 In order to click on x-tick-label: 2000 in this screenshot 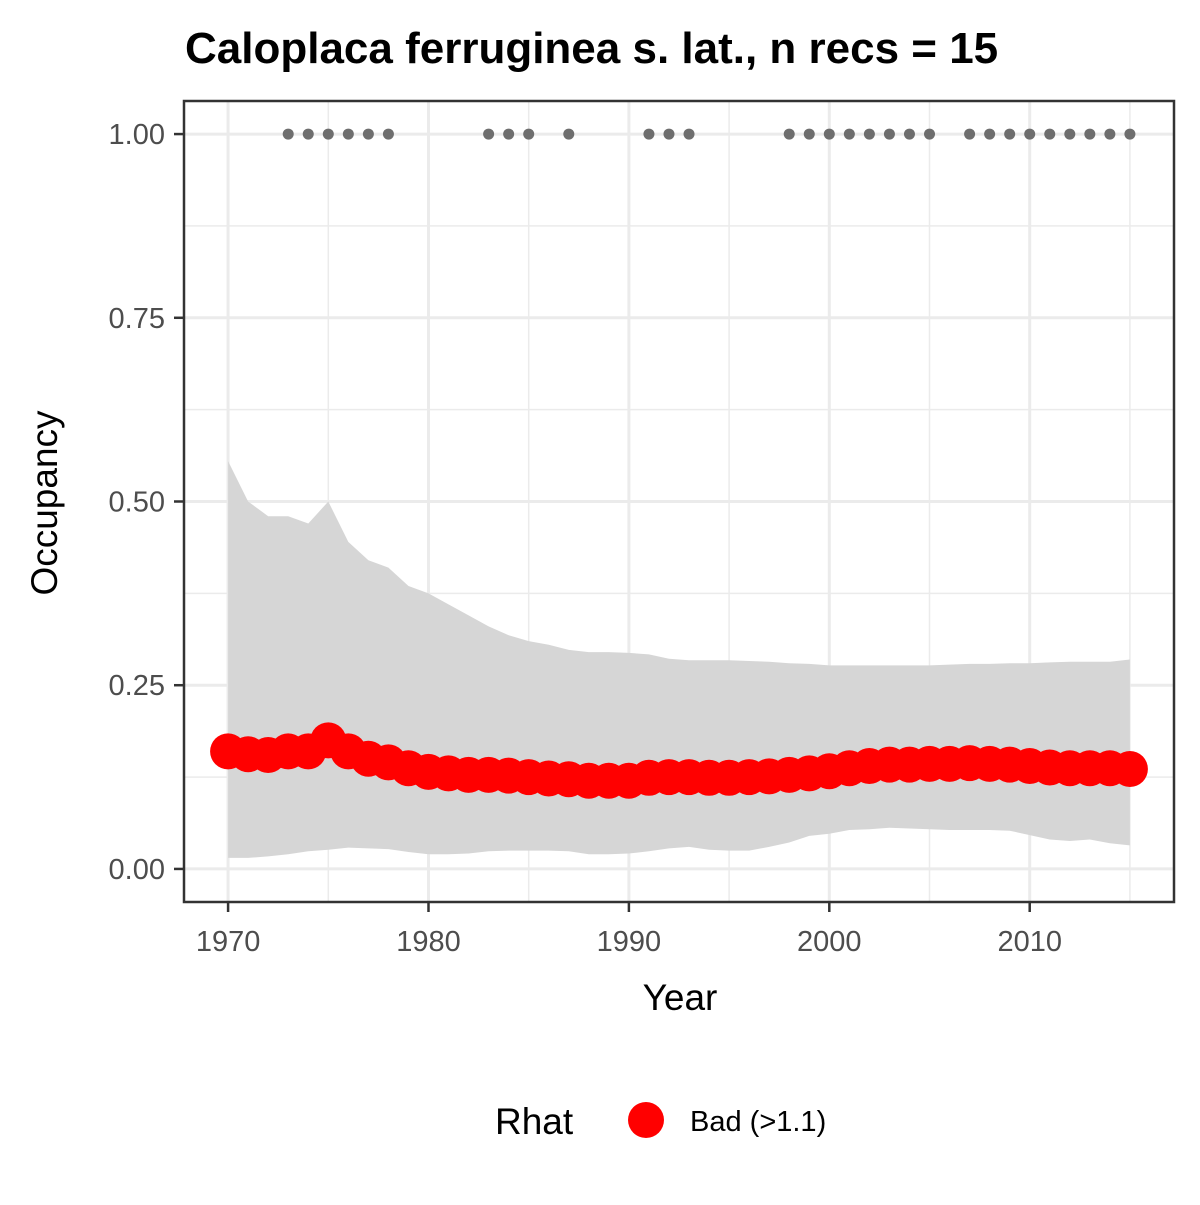, I will do `click(829, 942)`.